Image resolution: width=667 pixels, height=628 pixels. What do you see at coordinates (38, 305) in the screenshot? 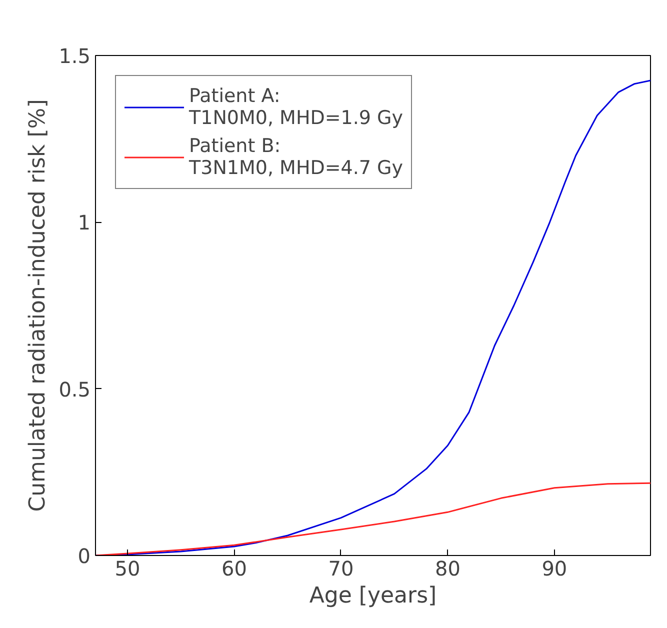
I see `y-axis-title: Cumulated radiation-induced risk [%]` at bounding box center [38, 305].